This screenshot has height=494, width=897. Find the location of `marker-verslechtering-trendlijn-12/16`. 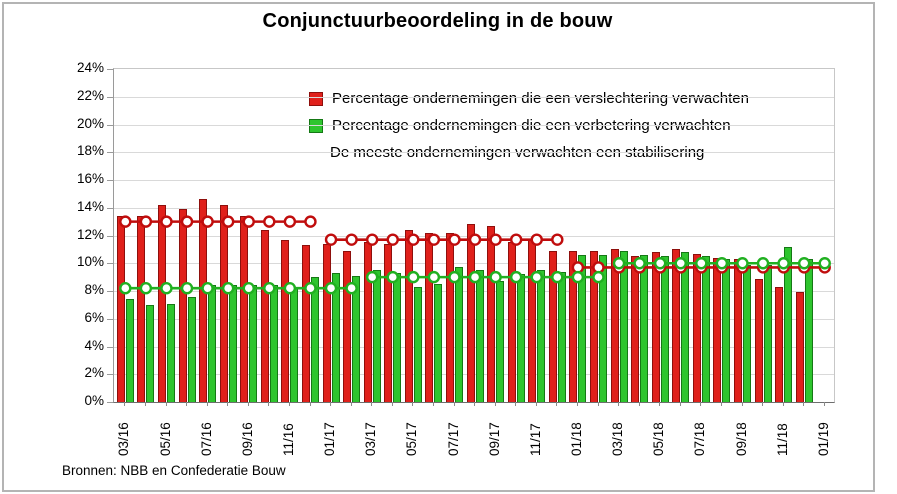

marker-verslechtering-trendlijn-12/16 is located at coordinates (310, 221).